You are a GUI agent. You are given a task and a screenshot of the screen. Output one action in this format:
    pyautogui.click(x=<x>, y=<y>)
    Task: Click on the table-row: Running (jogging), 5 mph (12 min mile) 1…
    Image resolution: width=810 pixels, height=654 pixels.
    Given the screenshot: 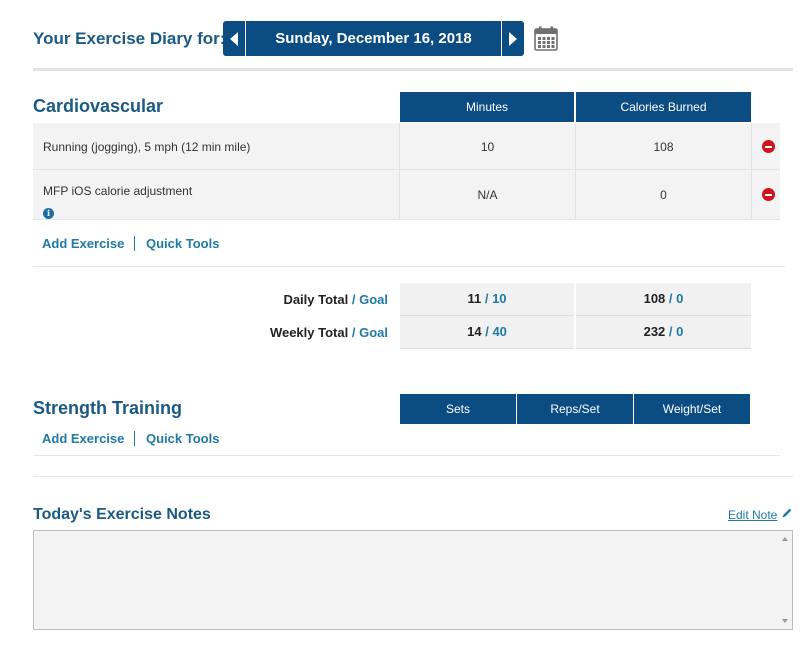 What is the action you would take?
    pyautogui.click(x=406, y=146)
    